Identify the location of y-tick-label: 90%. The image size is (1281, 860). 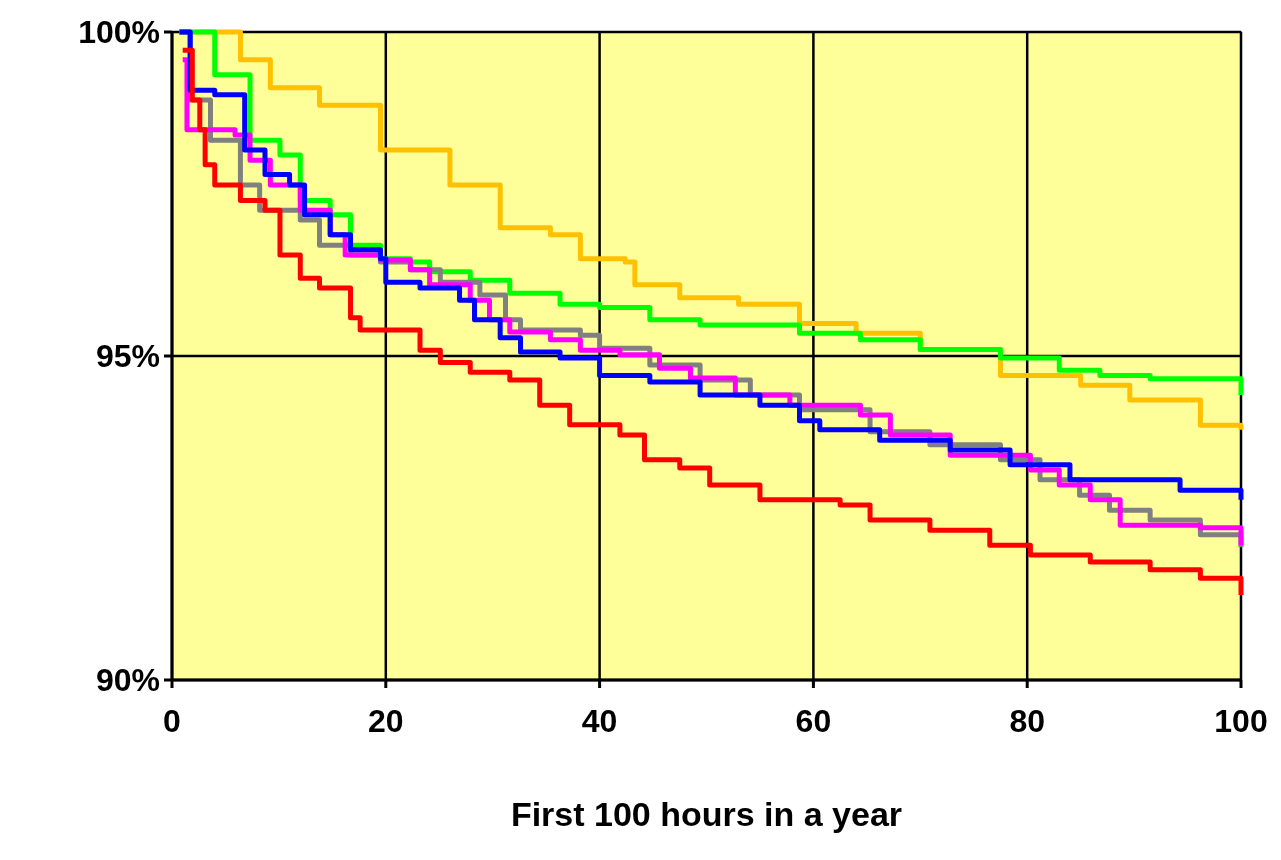
(127, 680).